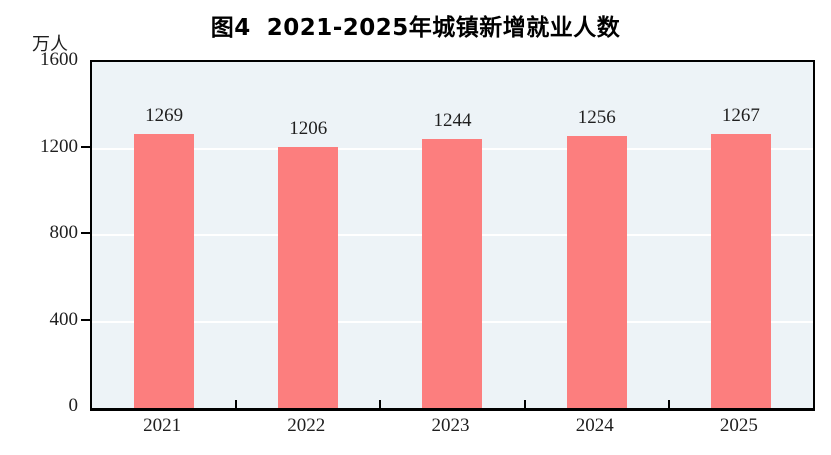 This screenshot has height=455, width=831. I want to click on y-axis-tick-label-1200: 1200, so click(59, 146).